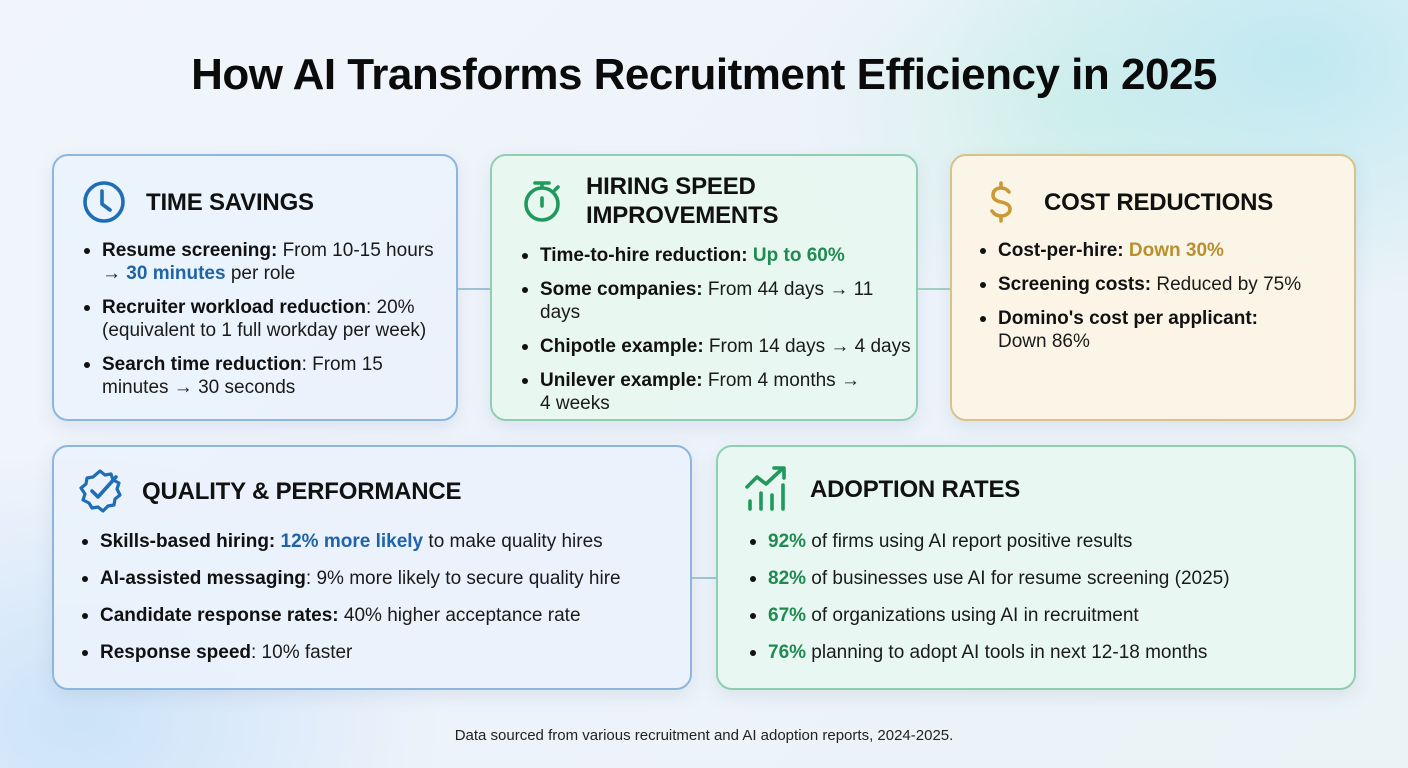 This screenshot has height=768, width=1408. What do you see at coordinates (349, 541) in the screenshot?
I see `highlight-value: 12% more likely` at bounding box center [349, 541].